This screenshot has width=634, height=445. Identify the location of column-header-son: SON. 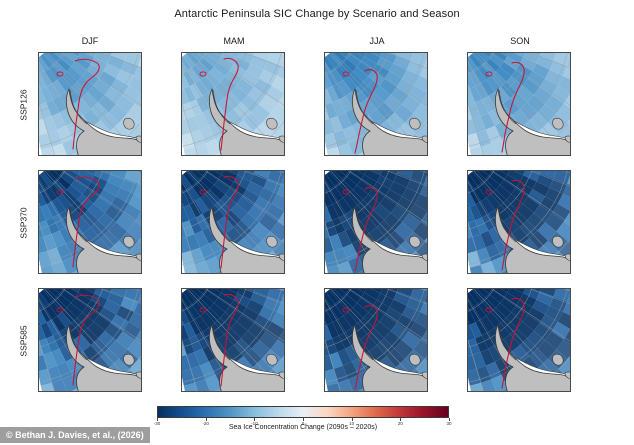
(520, 41).